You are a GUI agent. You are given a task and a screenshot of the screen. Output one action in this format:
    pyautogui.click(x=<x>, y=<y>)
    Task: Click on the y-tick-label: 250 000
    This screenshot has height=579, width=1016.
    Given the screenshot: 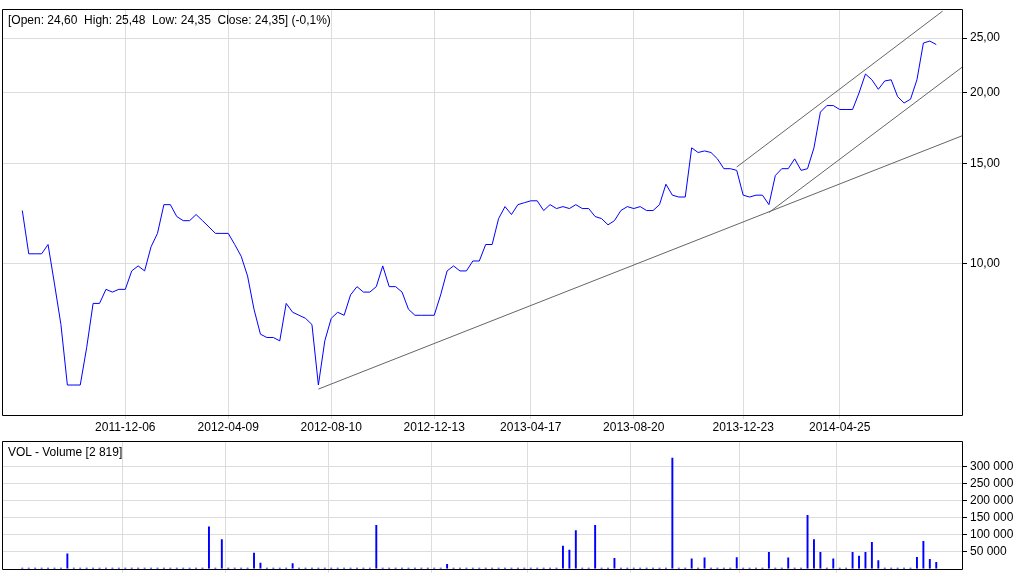 What is the action you would take?
    pyautogui.click(x=992, y=483)
    